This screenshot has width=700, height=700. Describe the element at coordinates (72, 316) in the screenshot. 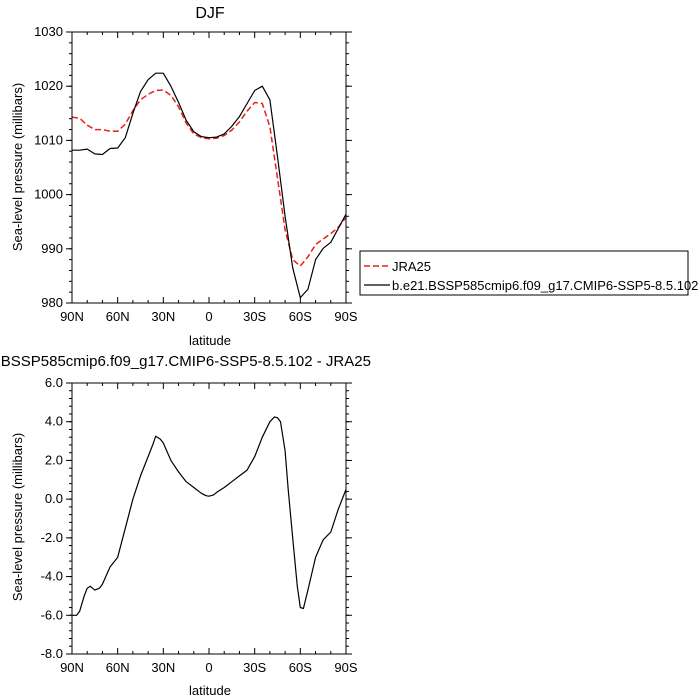

I see `top-panel-x-tick-label: 90N` at that location.